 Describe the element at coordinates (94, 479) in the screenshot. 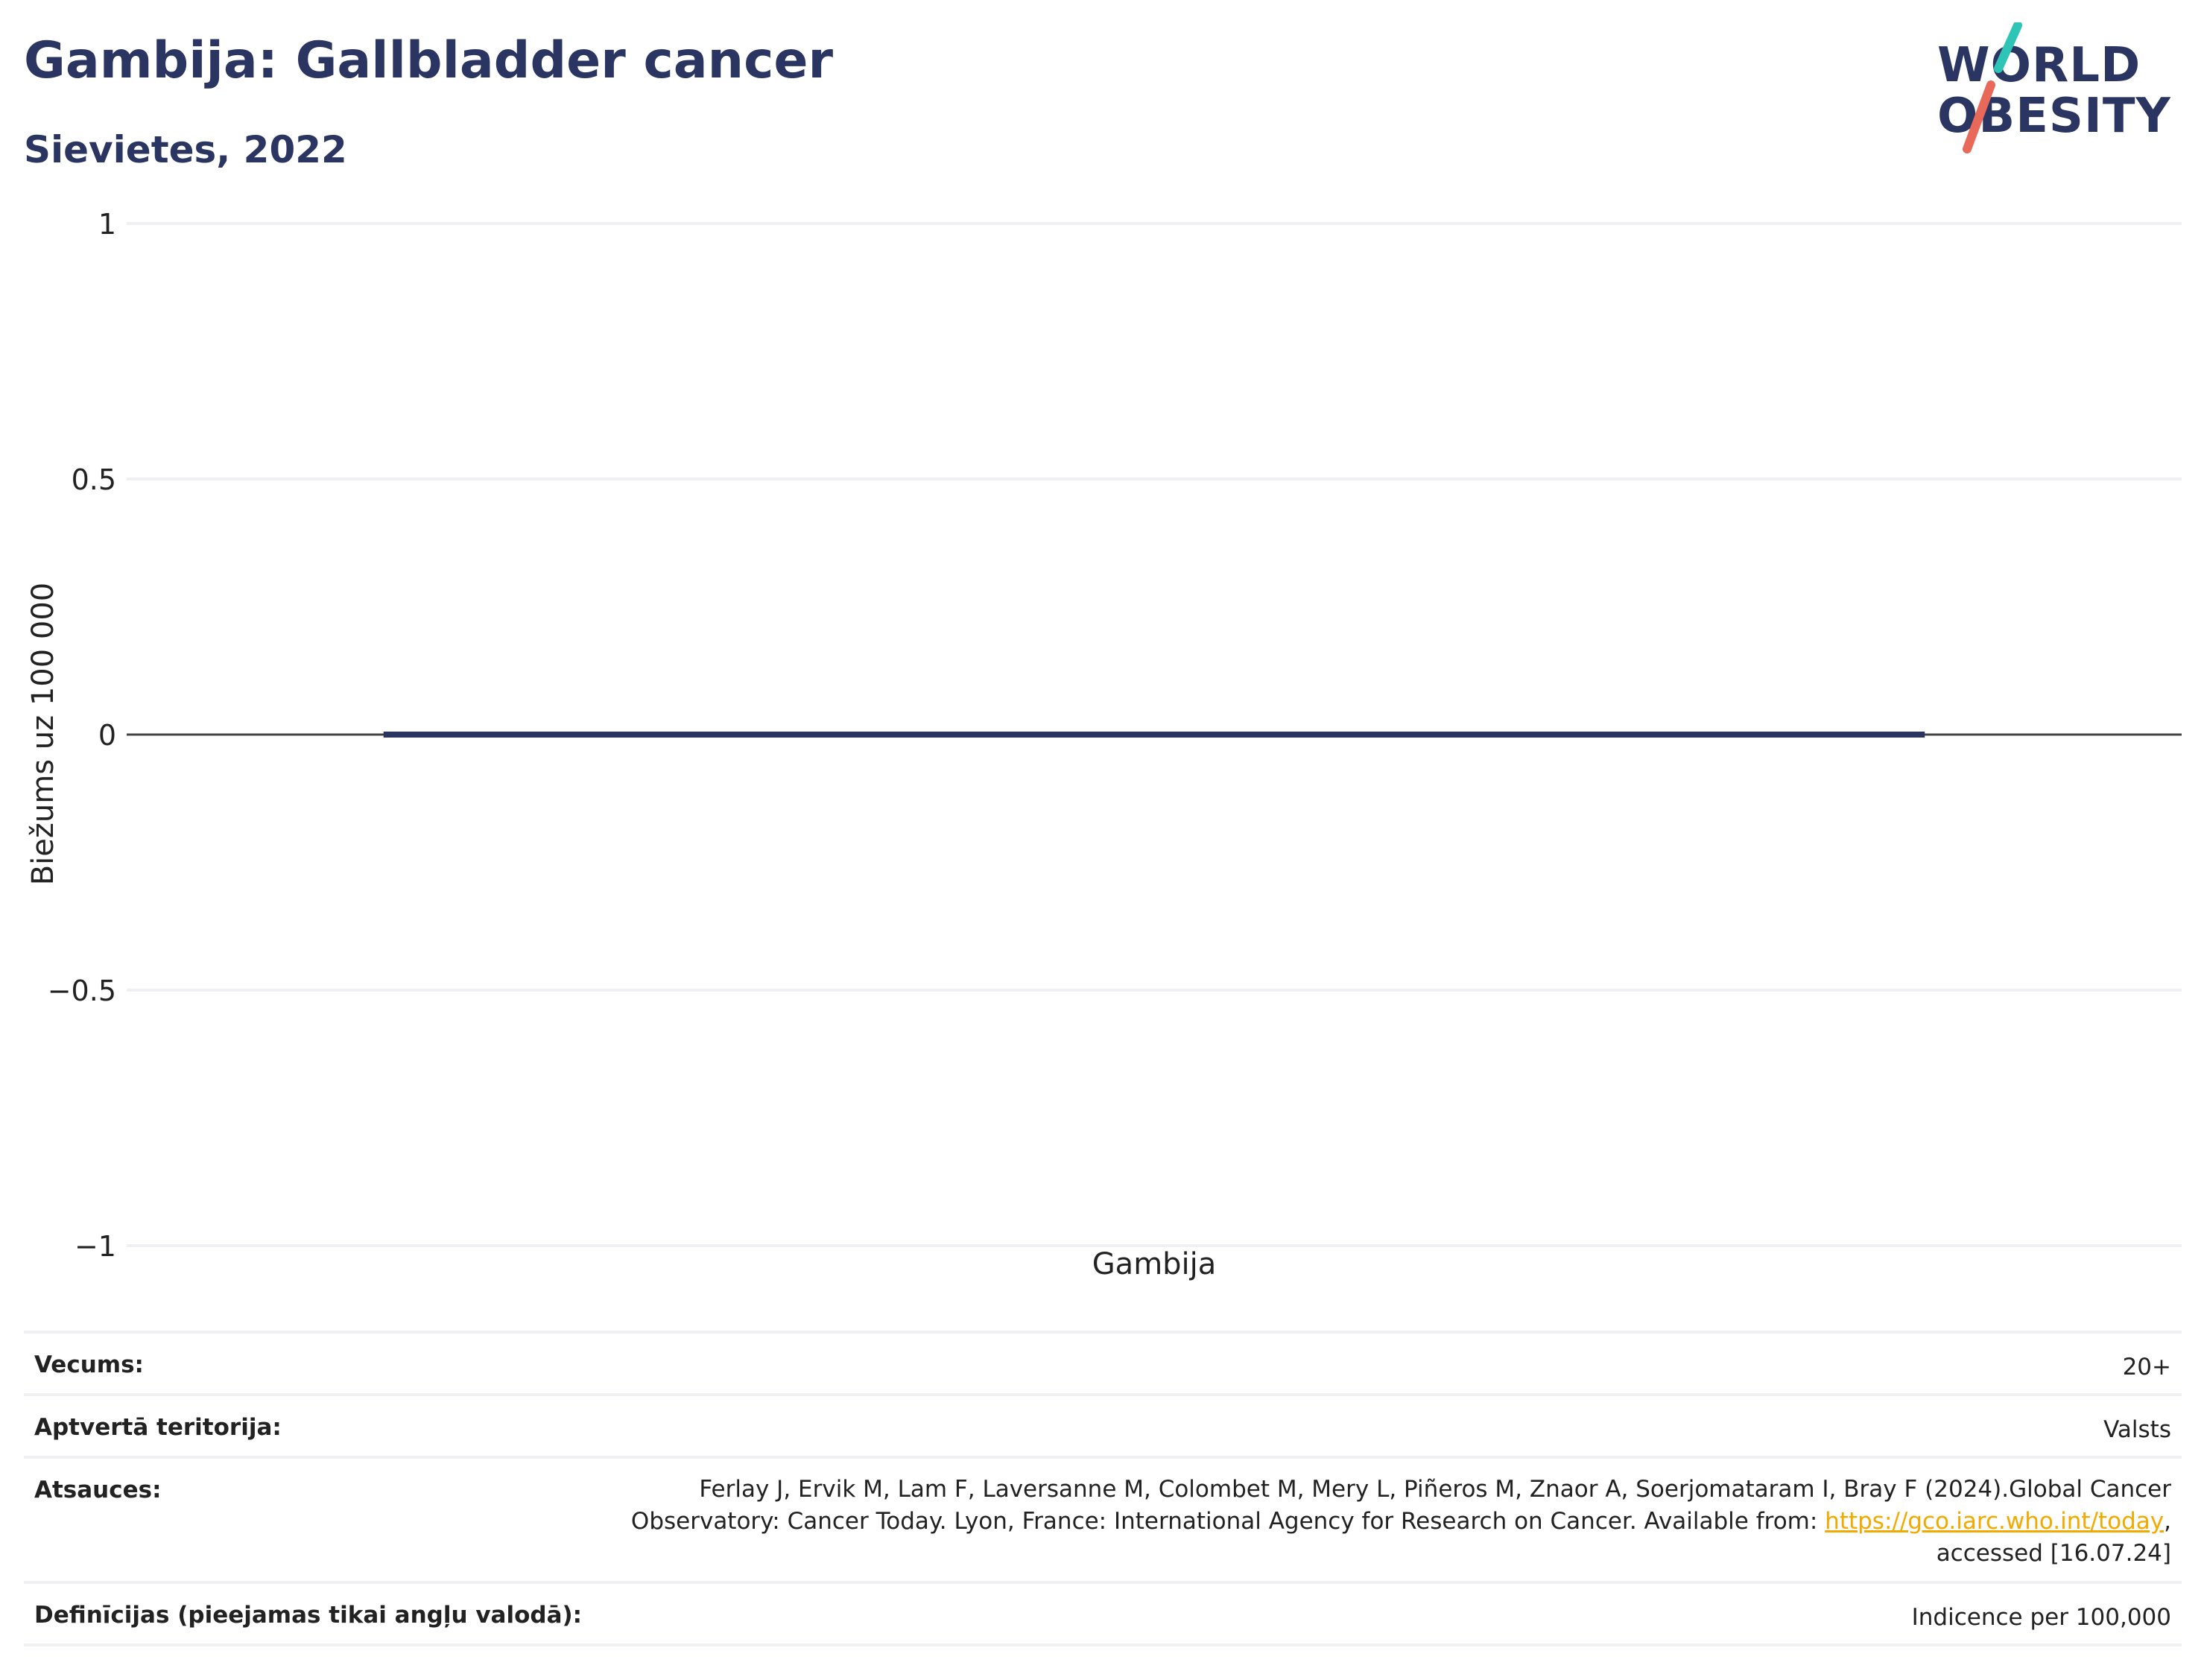

I see `y-tick-label: 0.5` at that location.